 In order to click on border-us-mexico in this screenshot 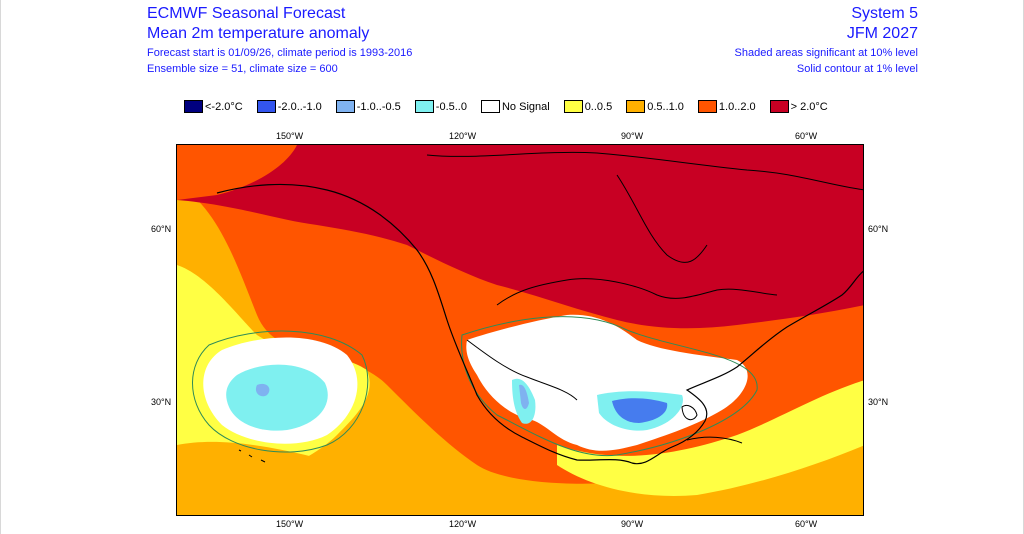, I will do `click(522, 370)`.